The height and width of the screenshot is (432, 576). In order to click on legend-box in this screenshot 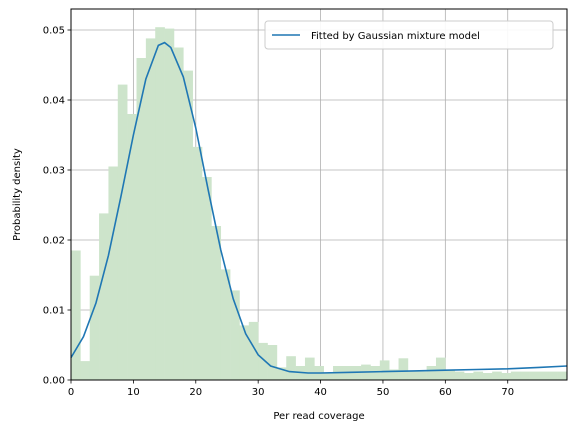, I will do `click(409, 35)`.